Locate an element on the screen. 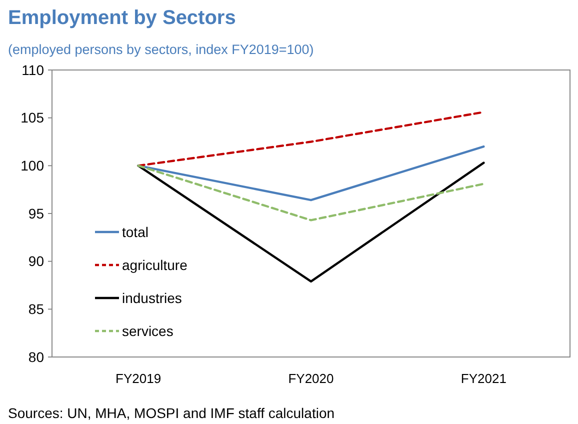 This screenshot has width=578, height=424. y-tick-label: 90 is located at coordinates (36, 261).